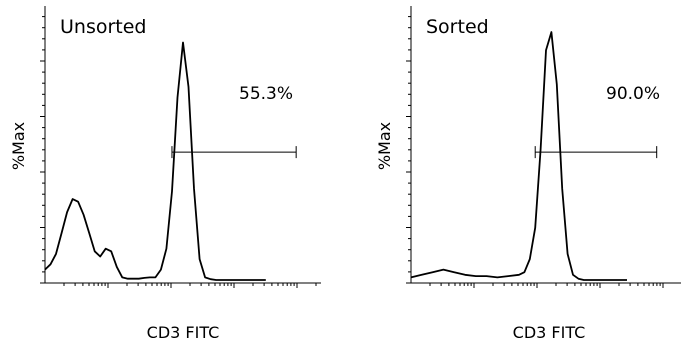  What do you see at coordinates (190, 285) in the screenshot?
I see `unsorted-x-ticks` at bounding box center [190, 285].